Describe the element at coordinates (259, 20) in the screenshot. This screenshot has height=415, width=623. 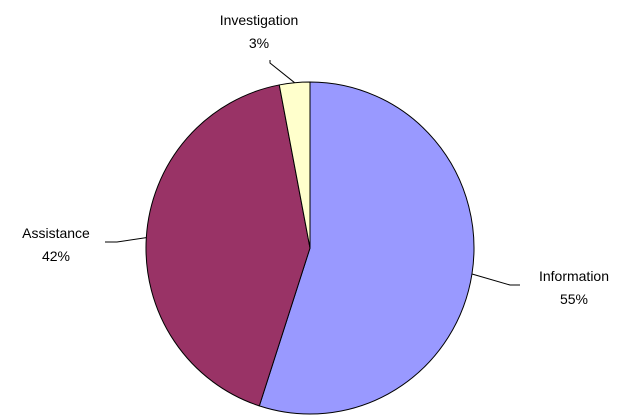
I see `slice-name-investigation: Investigation` at that location.